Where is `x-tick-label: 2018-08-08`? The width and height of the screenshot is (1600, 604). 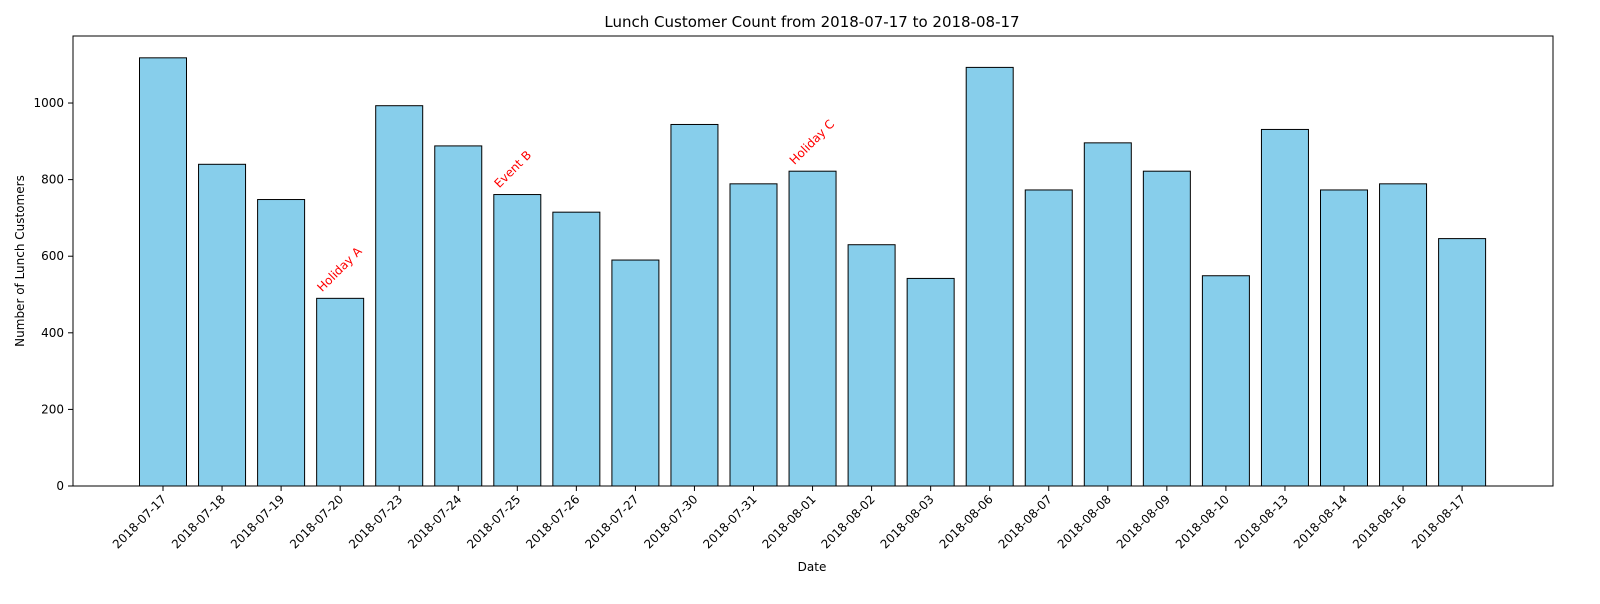
x-tick-label: 2018-08-08 is located at coordinates (1084, 521).